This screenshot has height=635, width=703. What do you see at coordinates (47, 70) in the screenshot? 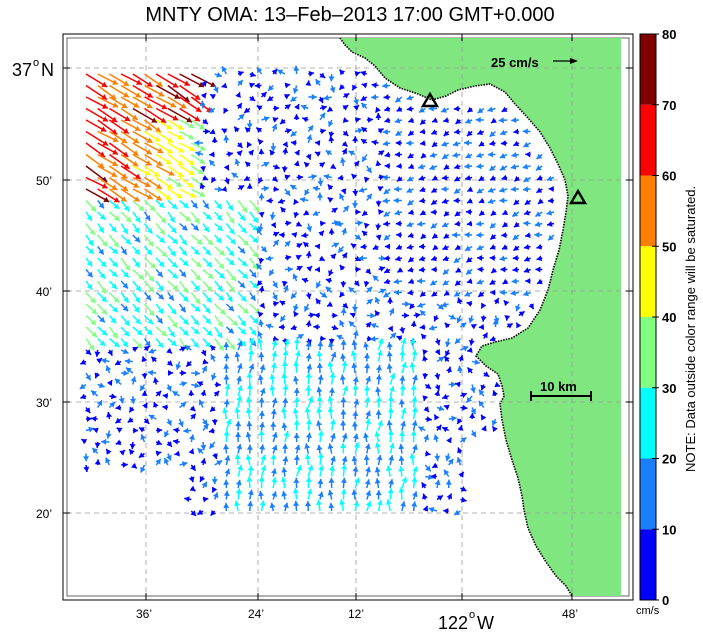
I see `lat-label-37-hemisphere: N` at bounding box center [47, 70].